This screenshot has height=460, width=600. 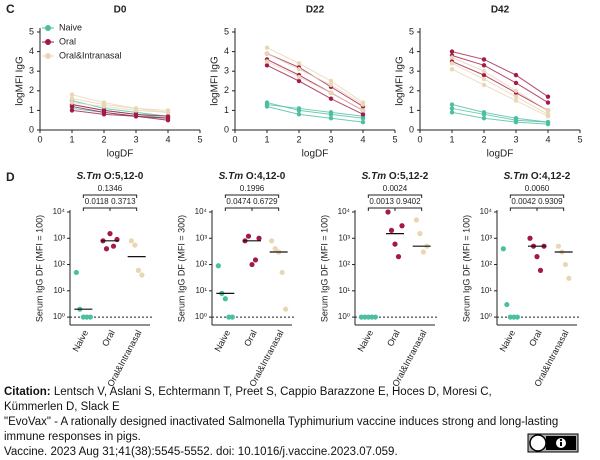 I want to click on x-tick-label: 3, so click(x=330, y=139).